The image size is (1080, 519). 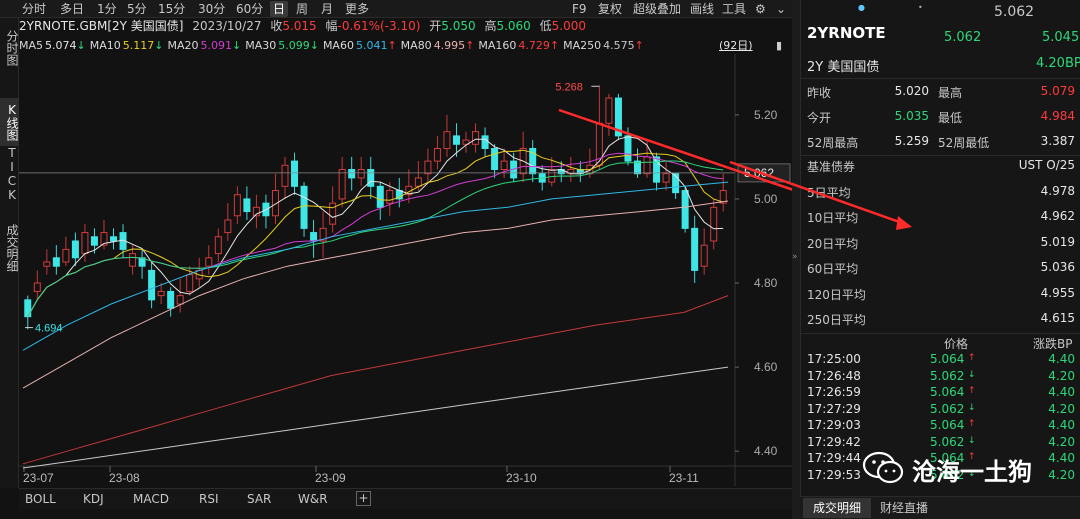 What do you see at coordinates (72, 9) in the screenshot?
I see `period-1: 多日` at bounding box center [72, 9].